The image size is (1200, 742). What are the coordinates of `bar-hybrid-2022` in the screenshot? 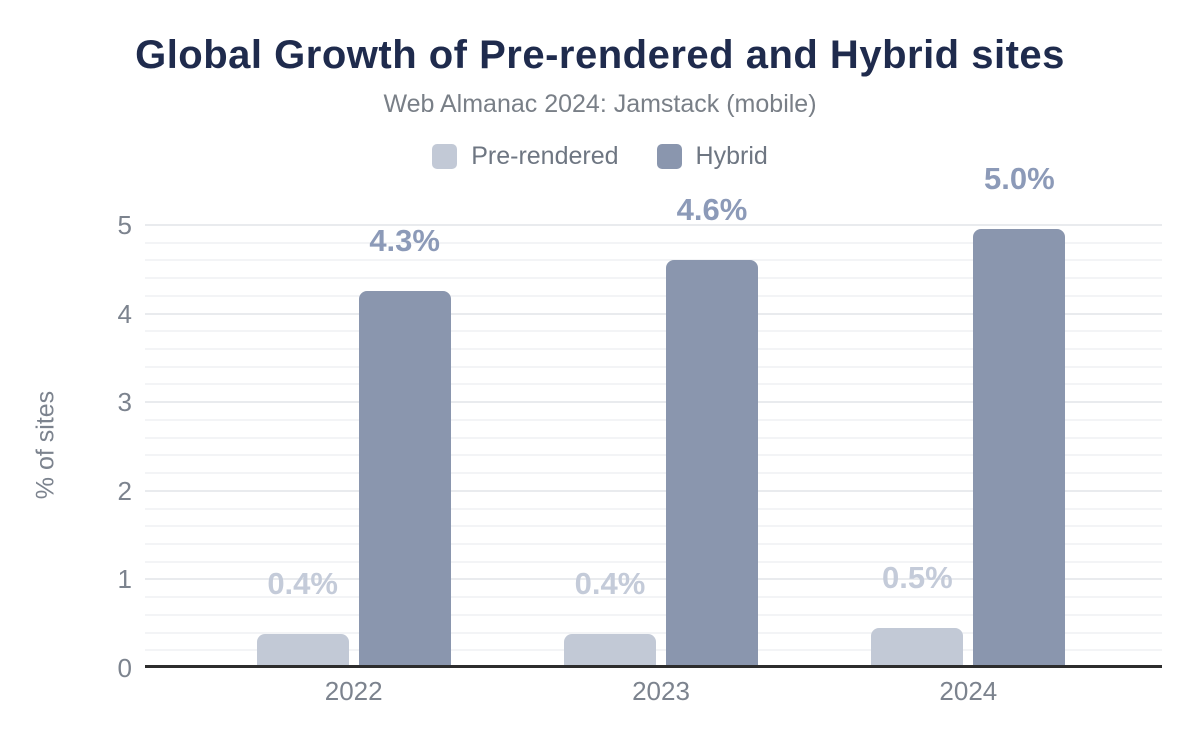 It's located at (404, 479).